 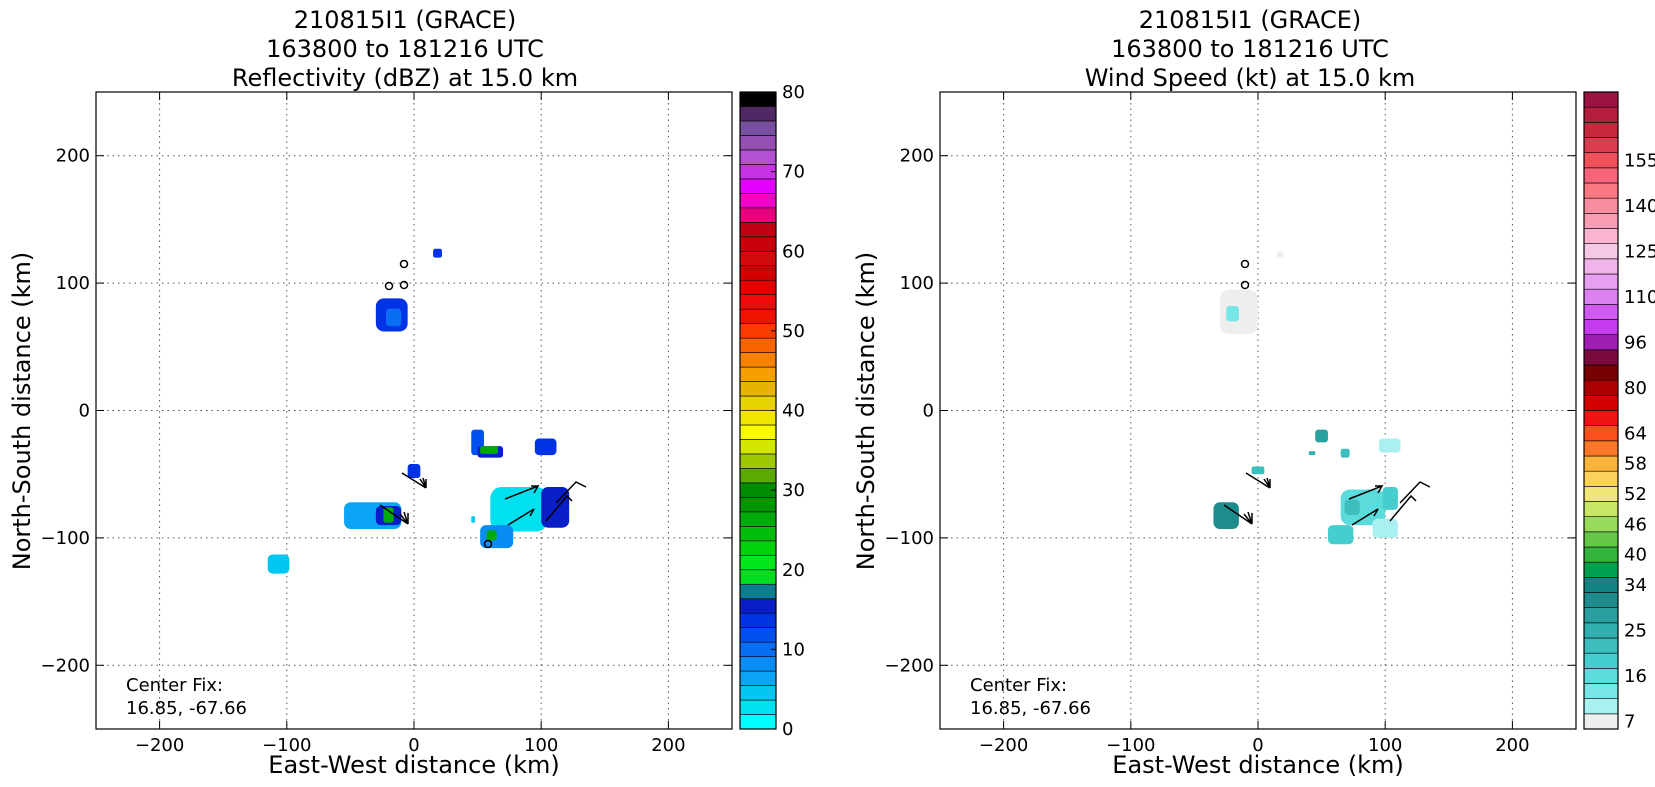 What do you see at coordinates (1635, 524) in the screenshot?
I see `wind-colorbar-label: 46` at bounding box center [1635, 524].